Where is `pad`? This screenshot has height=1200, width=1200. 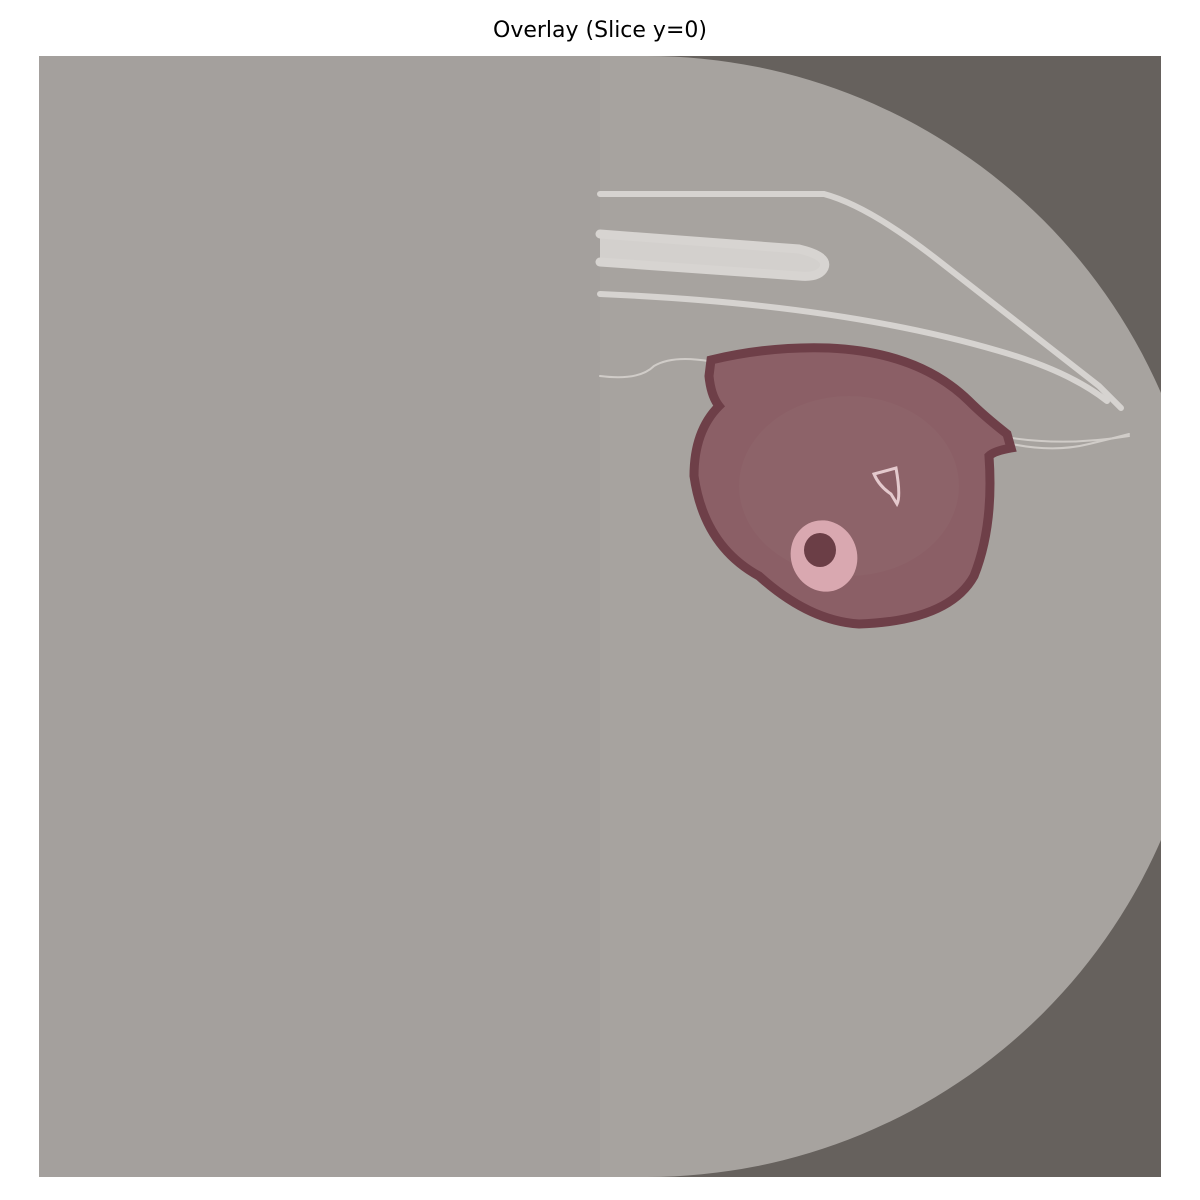 pad is located at coordinates (712, 255).